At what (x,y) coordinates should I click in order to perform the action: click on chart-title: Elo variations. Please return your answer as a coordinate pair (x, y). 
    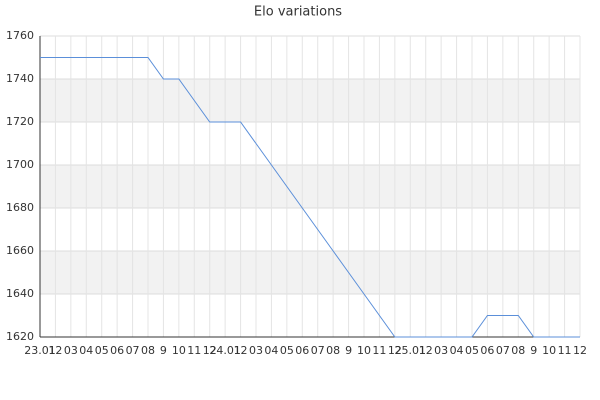
    Looking at the image, I should click on (298, 12).